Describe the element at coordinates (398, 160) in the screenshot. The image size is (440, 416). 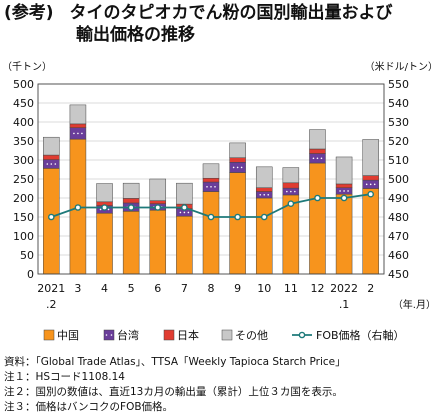
I see `right-tick-label: 510` at that location.